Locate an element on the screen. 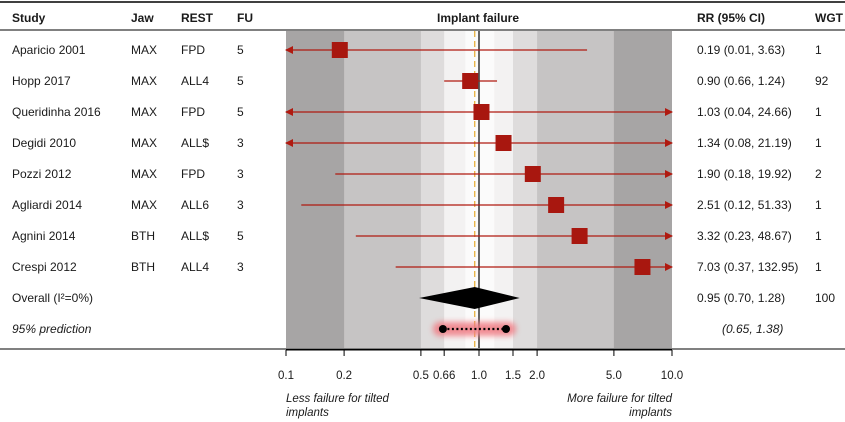 The image size is (845, 422). row-study: Hopp 2017 is located at coordinates (41, 81).